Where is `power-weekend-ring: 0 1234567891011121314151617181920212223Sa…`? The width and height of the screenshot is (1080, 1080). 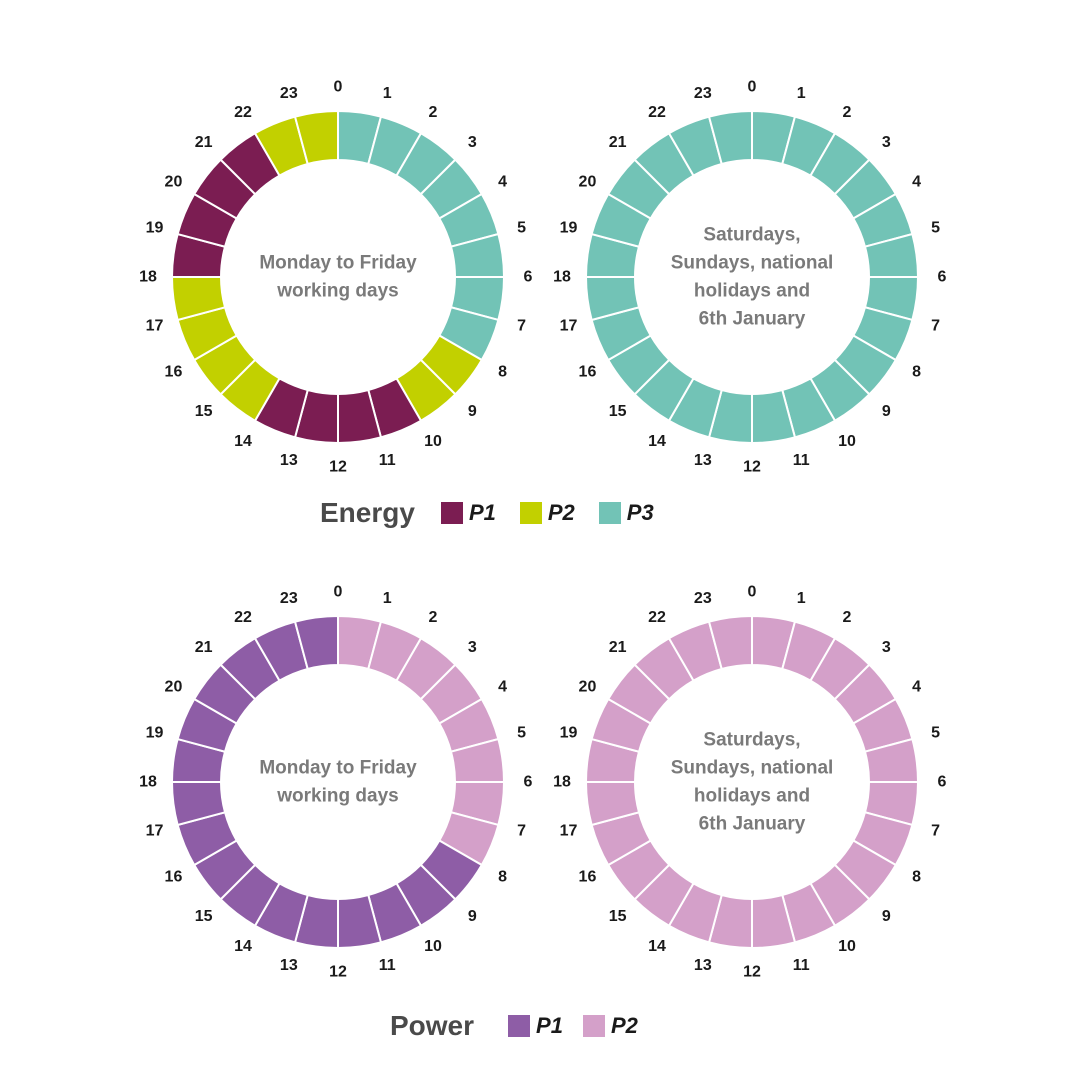
power-weekend-ring: 0 1234567891011121314151617181920212223Sa… is located at coordinates (749, 782).